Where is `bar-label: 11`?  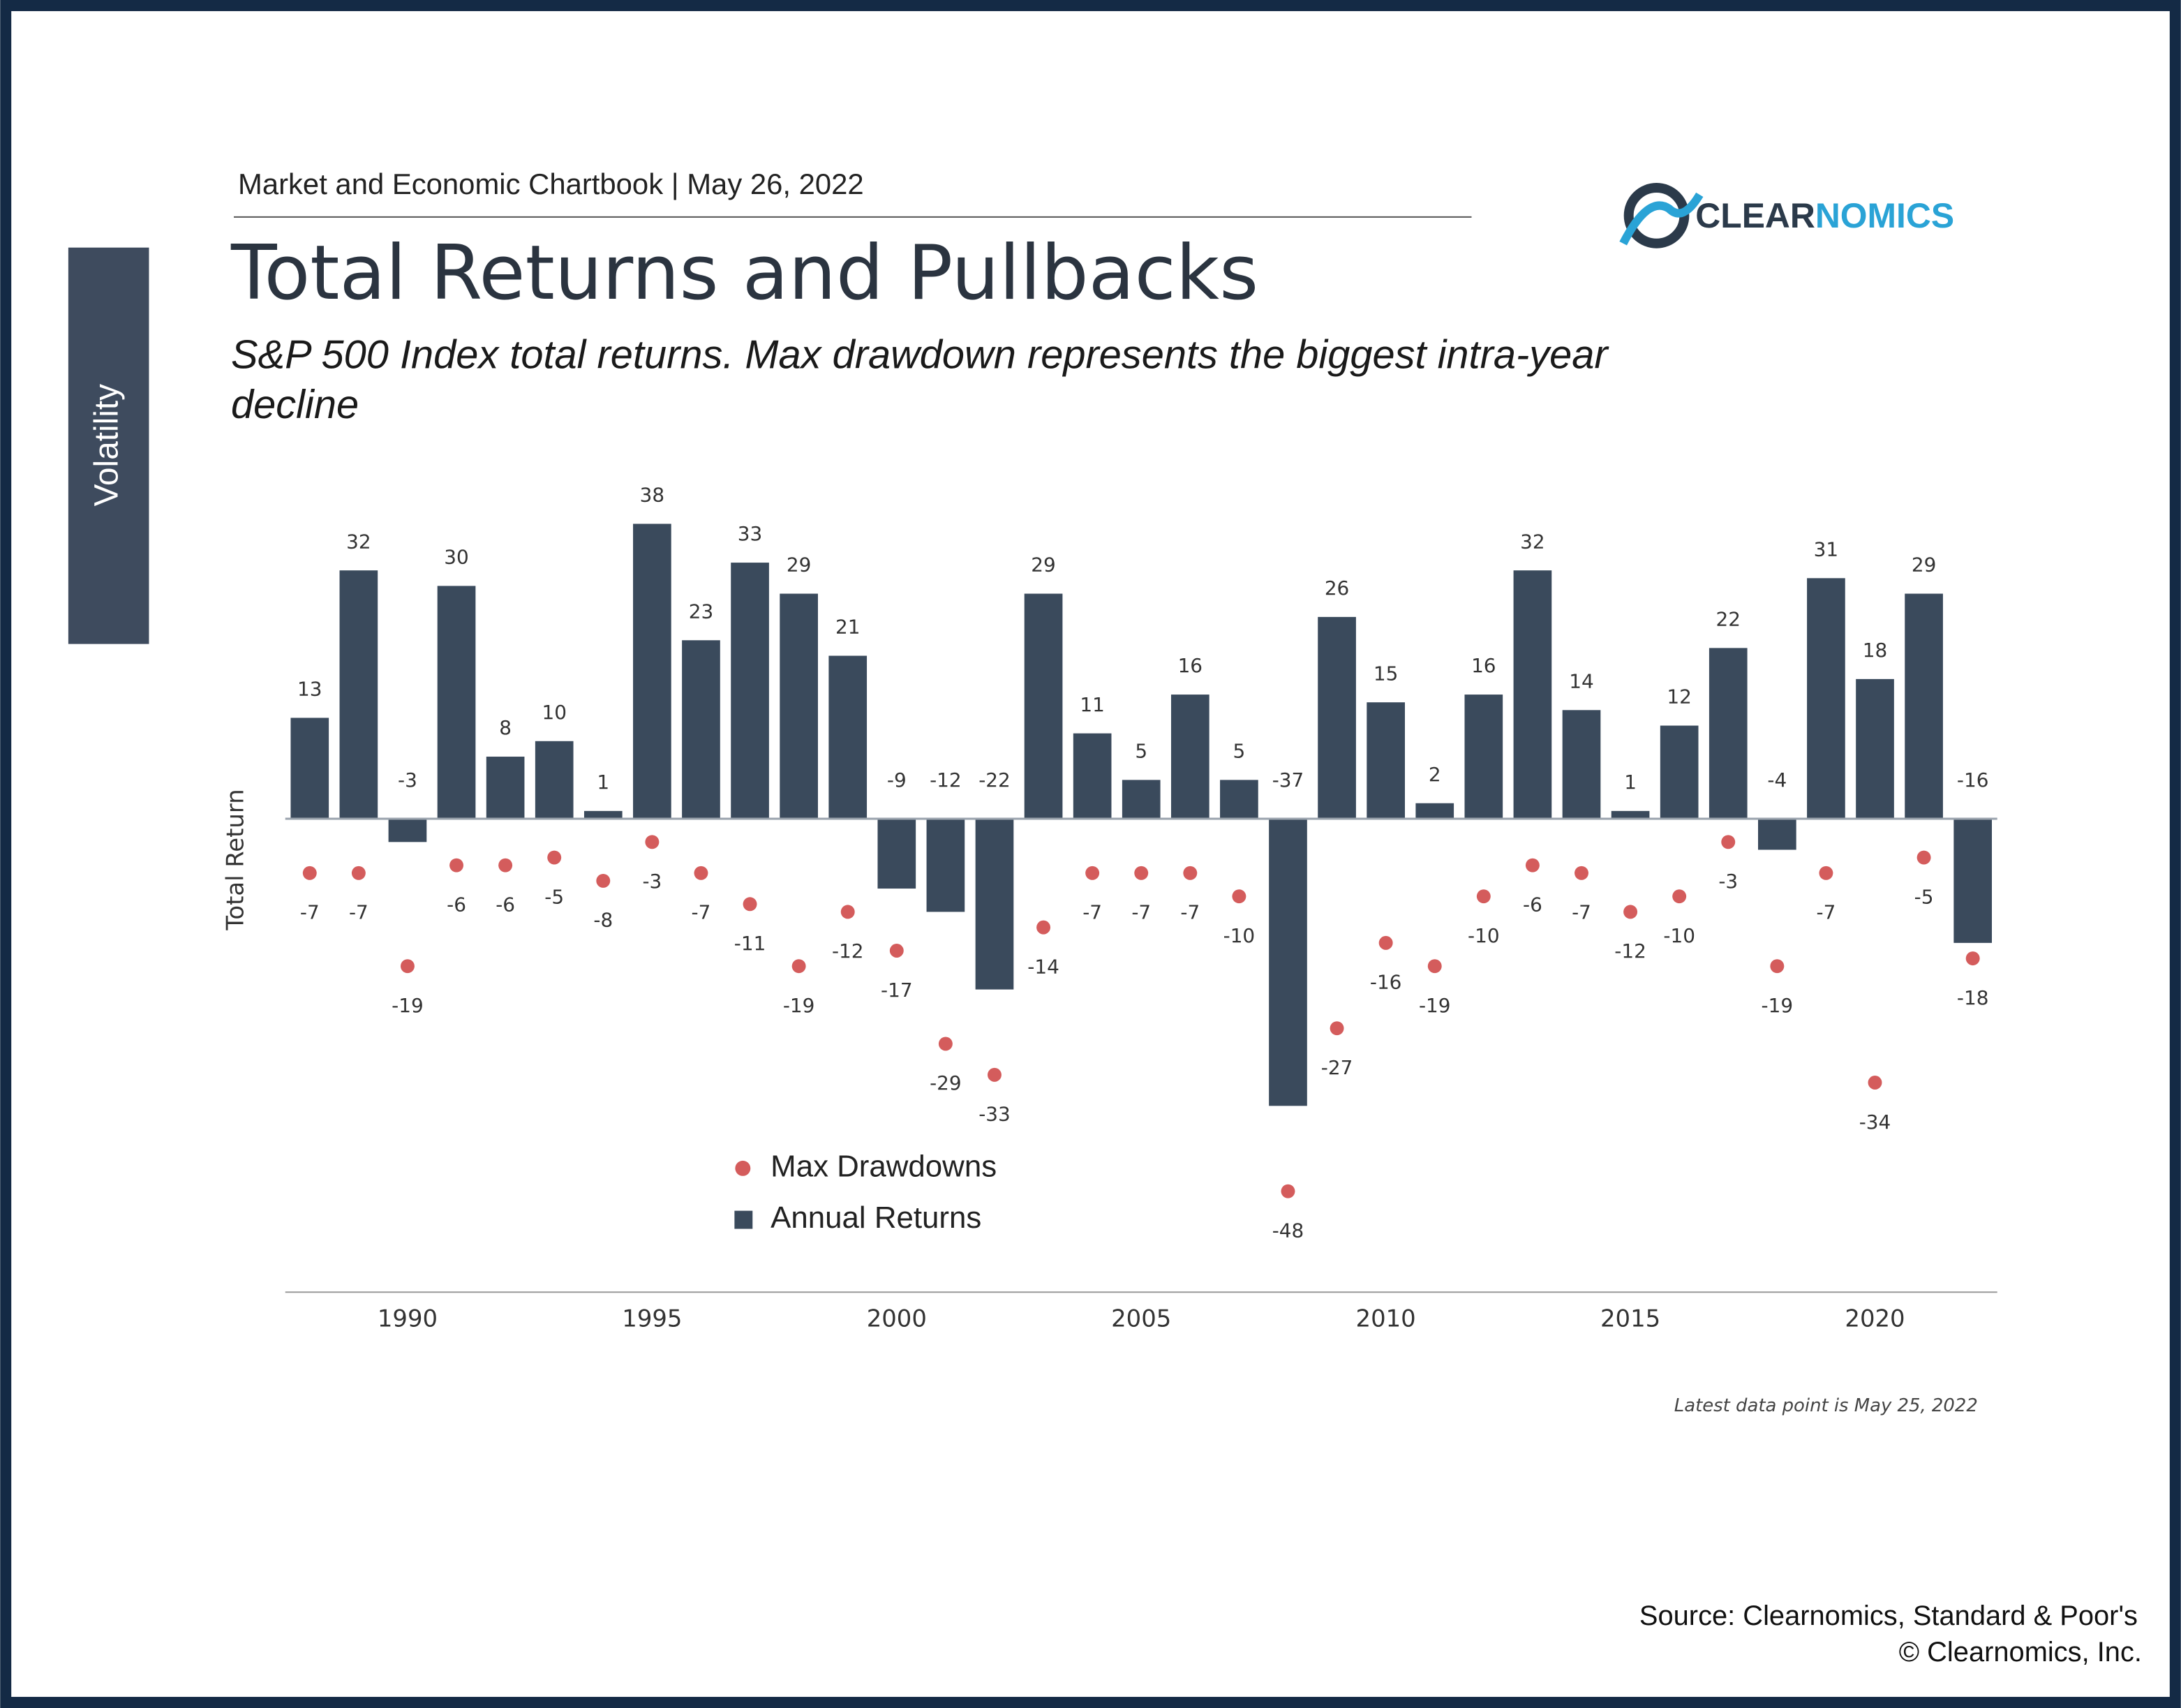
bar-label: 11 is located at coordinates (1092, 704).